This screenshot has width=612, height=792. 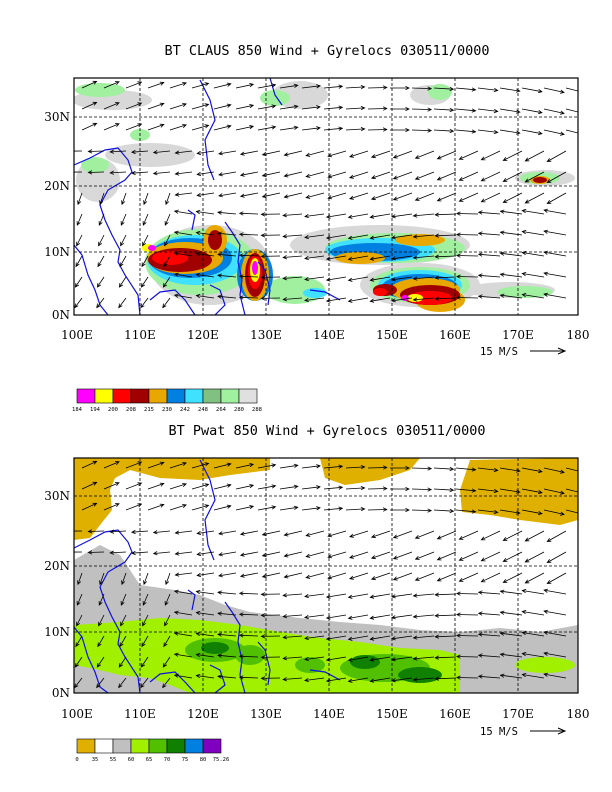 What do you see at coordinates (167, 410) in the screenshot?
I see `colorbar-label: 230` at bounding box center [167, 410].